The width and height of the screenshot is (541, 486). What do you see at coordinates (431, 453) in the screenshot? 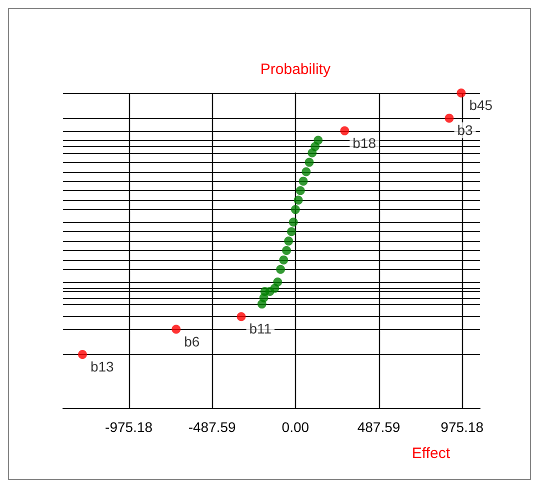
I see `x-axis-title: Effect` at bounding box center [431, 453].